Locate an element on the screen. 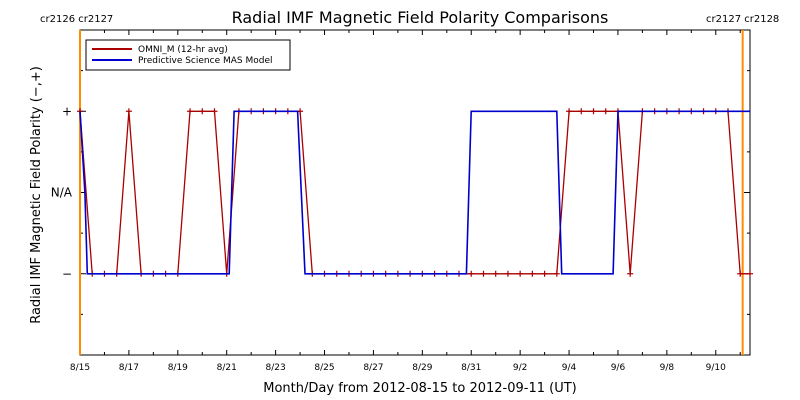 The height and width of the screenshot is (400, 800). x-tick-label: 8/21 is located at coordinates (227, 368).